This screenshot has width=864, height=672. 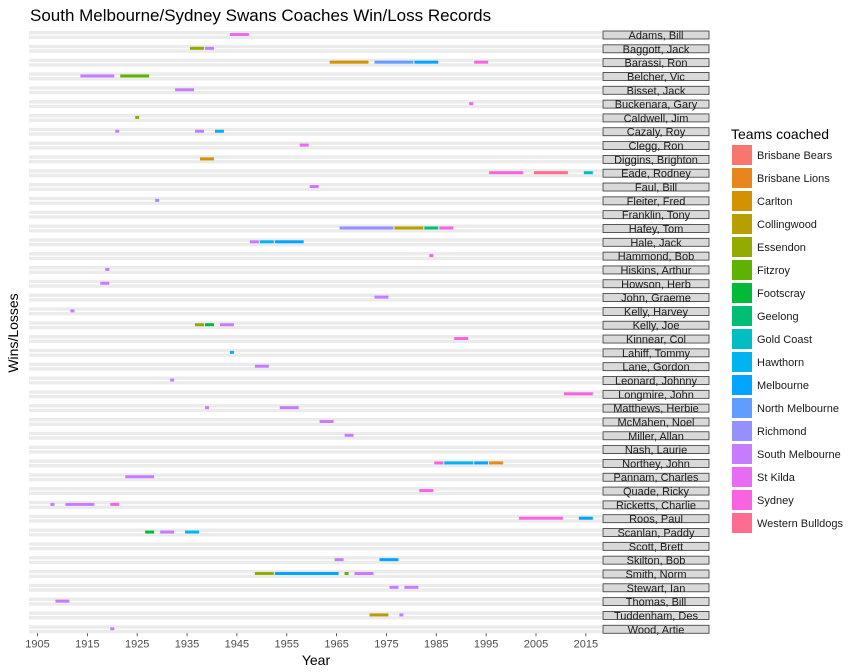 I want to click on x-tick-label: 1985, so click(x=436, y=644).